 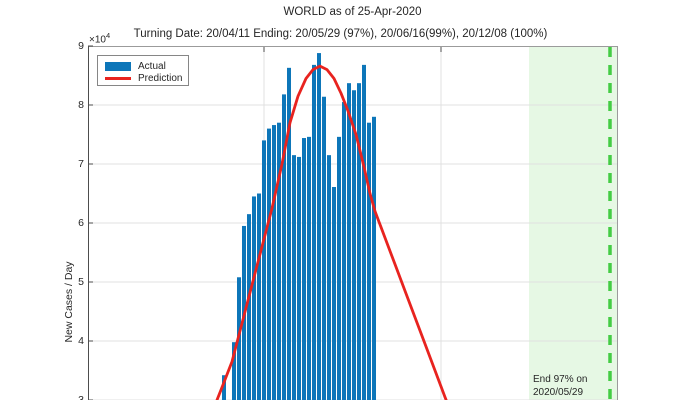 I want to click on y-tick-label: 7, so click(x=81, y=164).